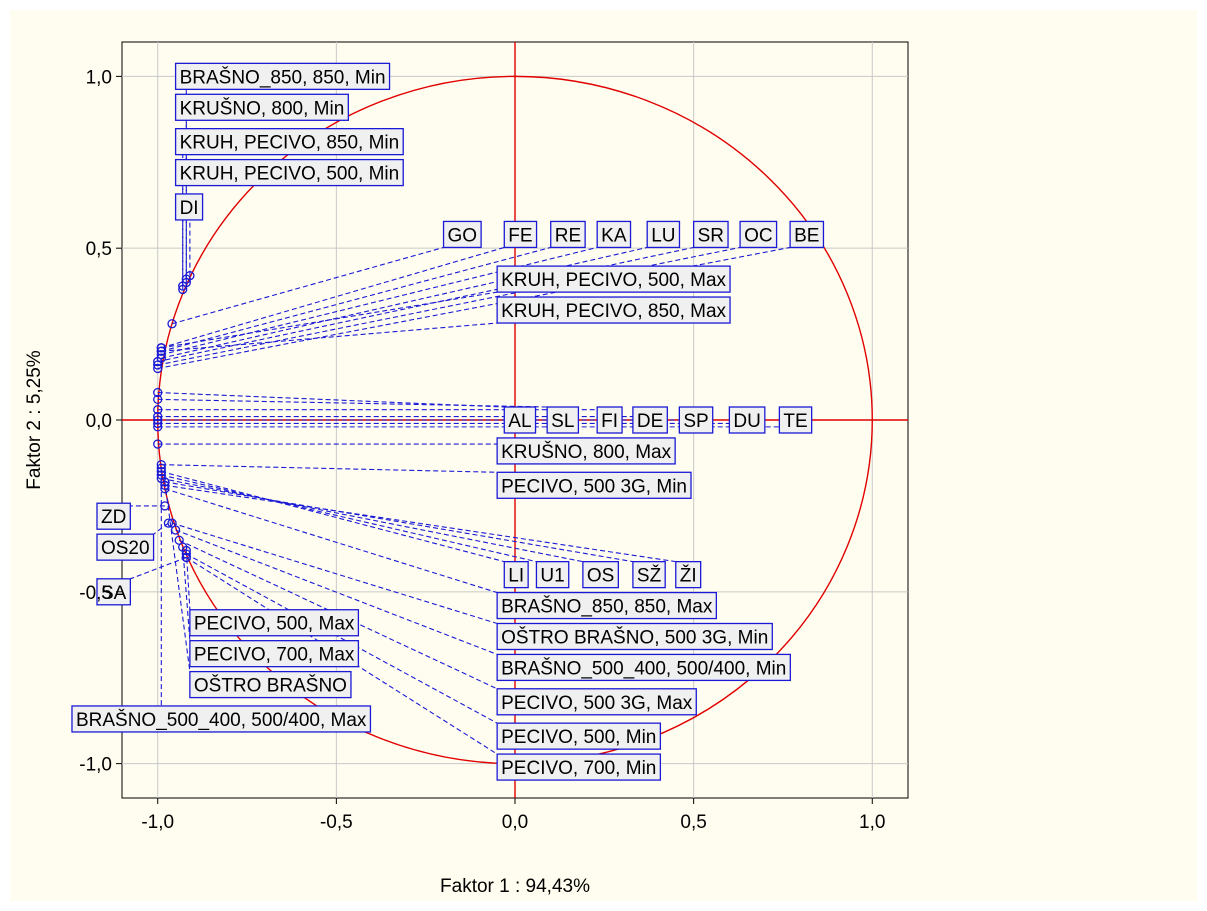  I want to click on point-label-text: PECIVO, 500, Min, so click(578, 737).